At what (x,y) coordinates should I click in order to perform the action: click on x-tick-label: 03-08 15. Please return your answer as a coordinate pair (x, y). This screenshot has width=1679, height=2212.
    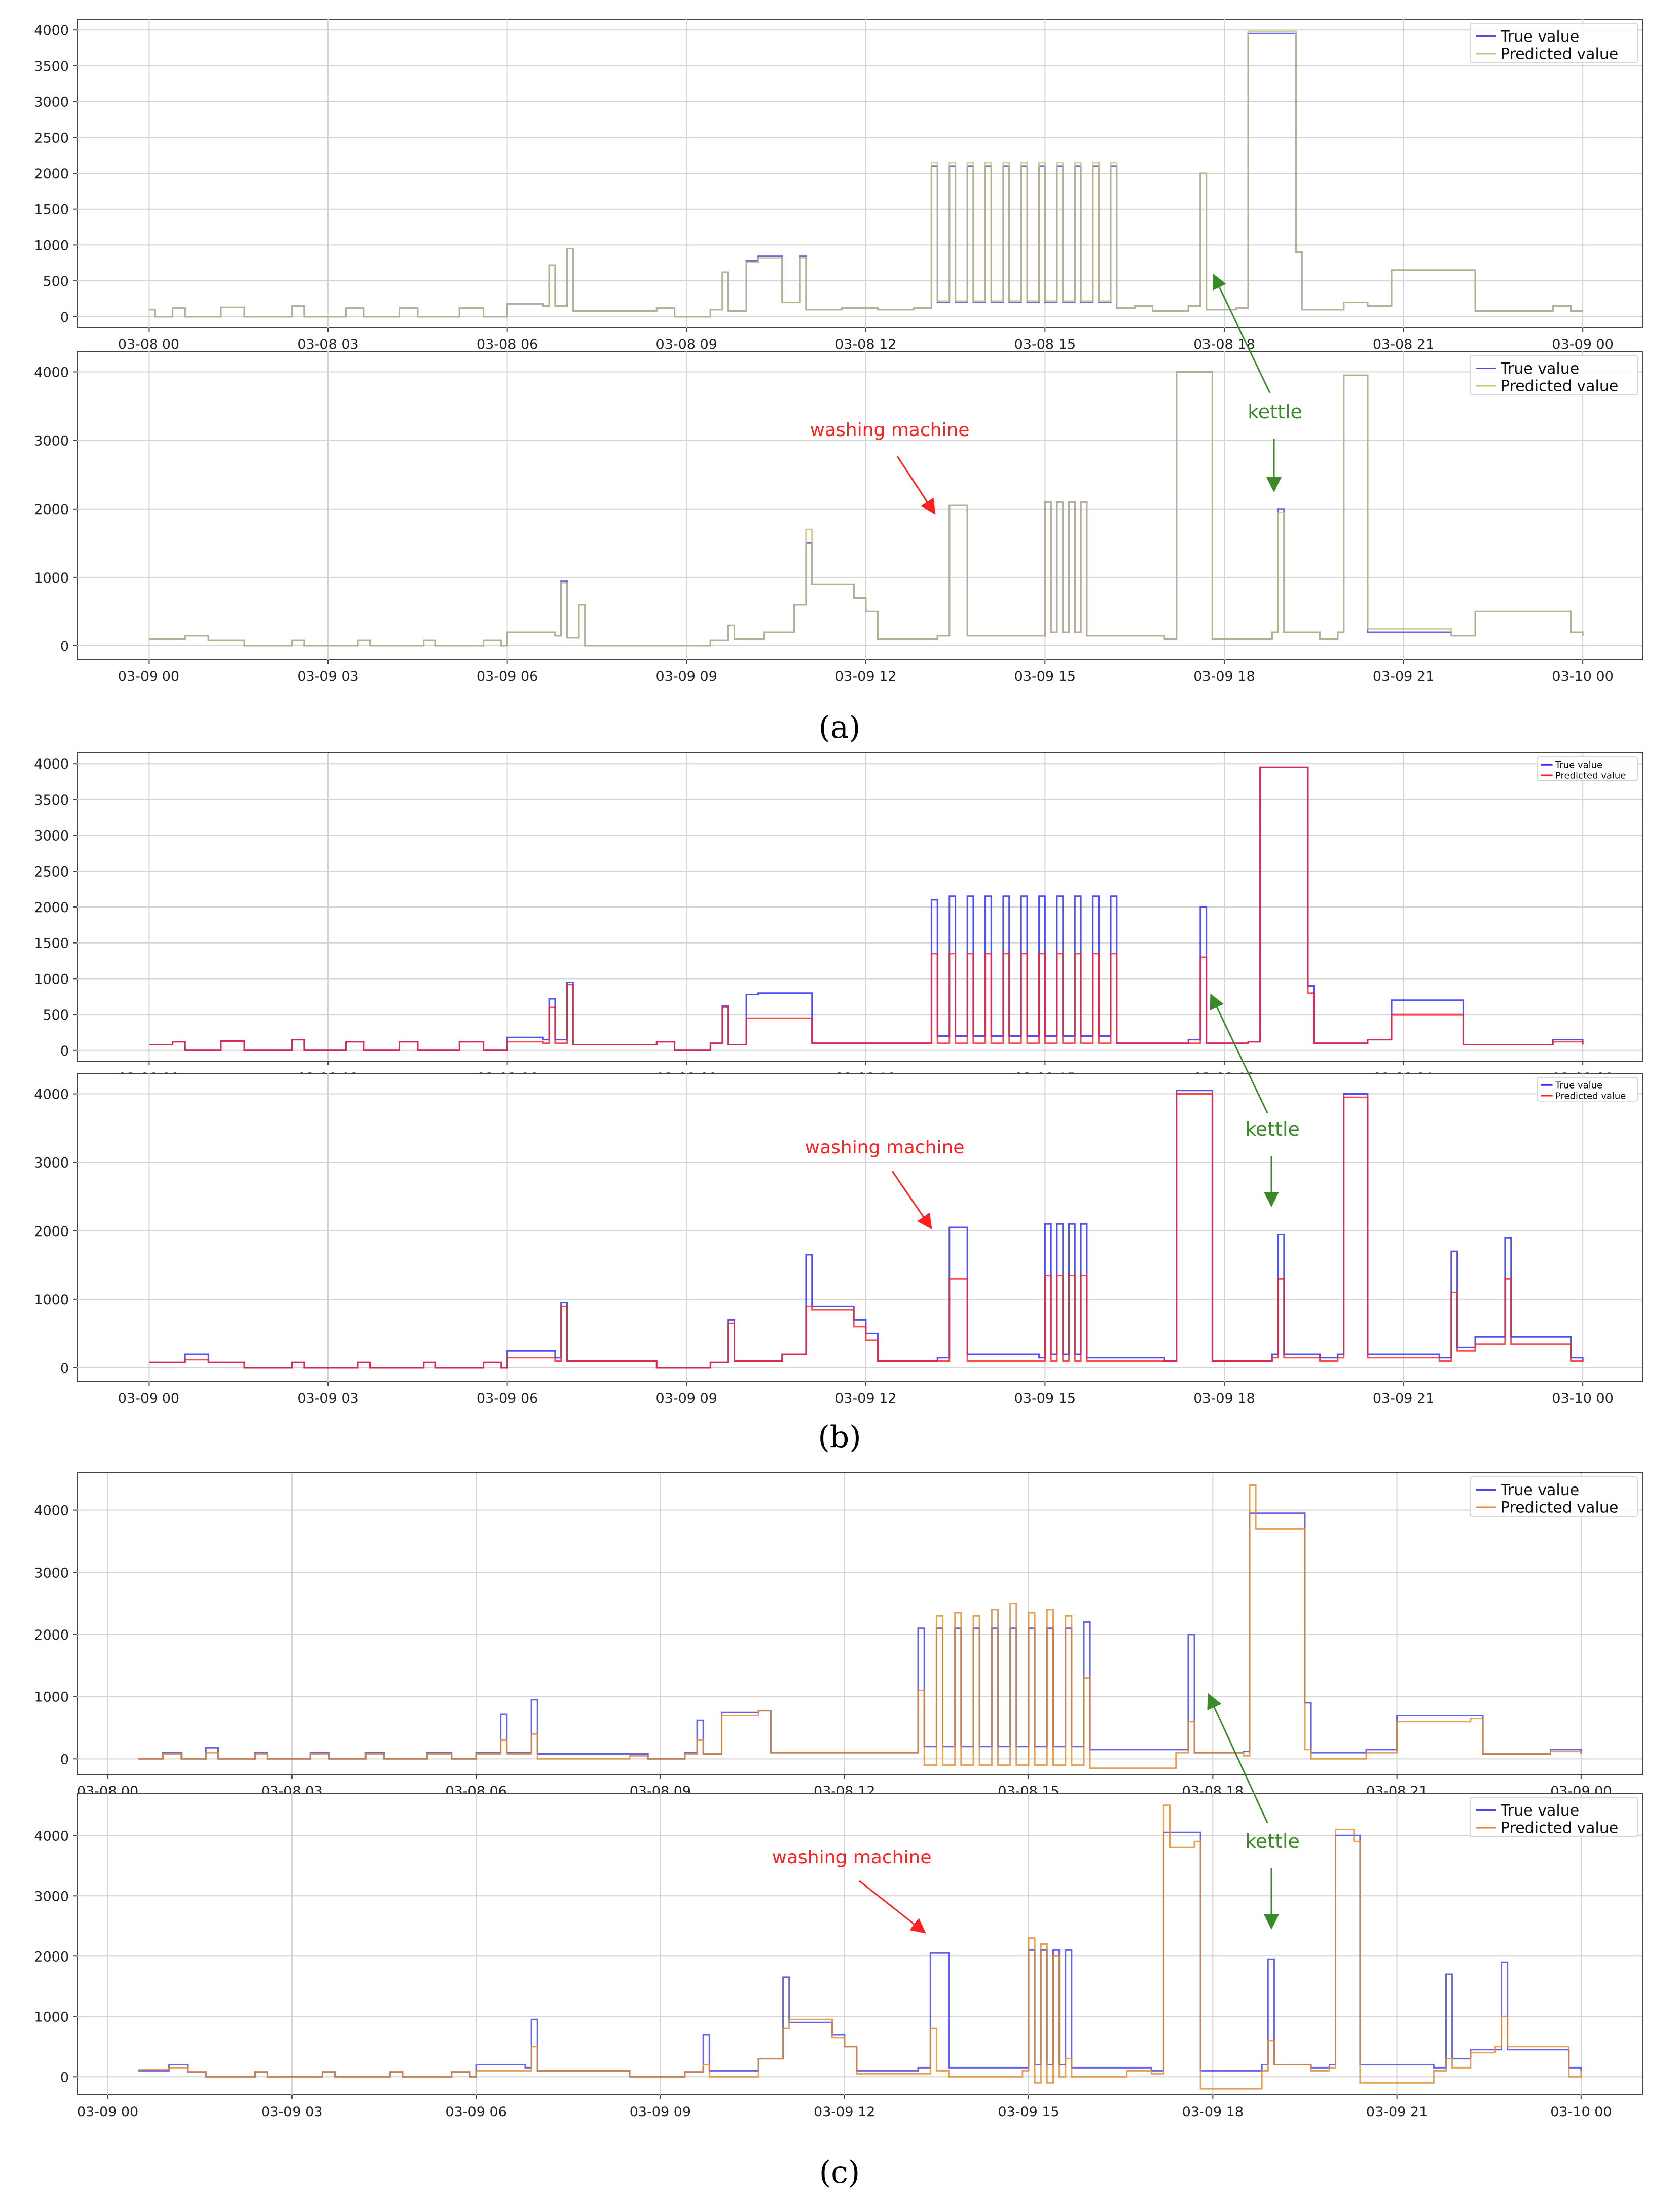
    Looking at the image, I should click on (1045, 344).